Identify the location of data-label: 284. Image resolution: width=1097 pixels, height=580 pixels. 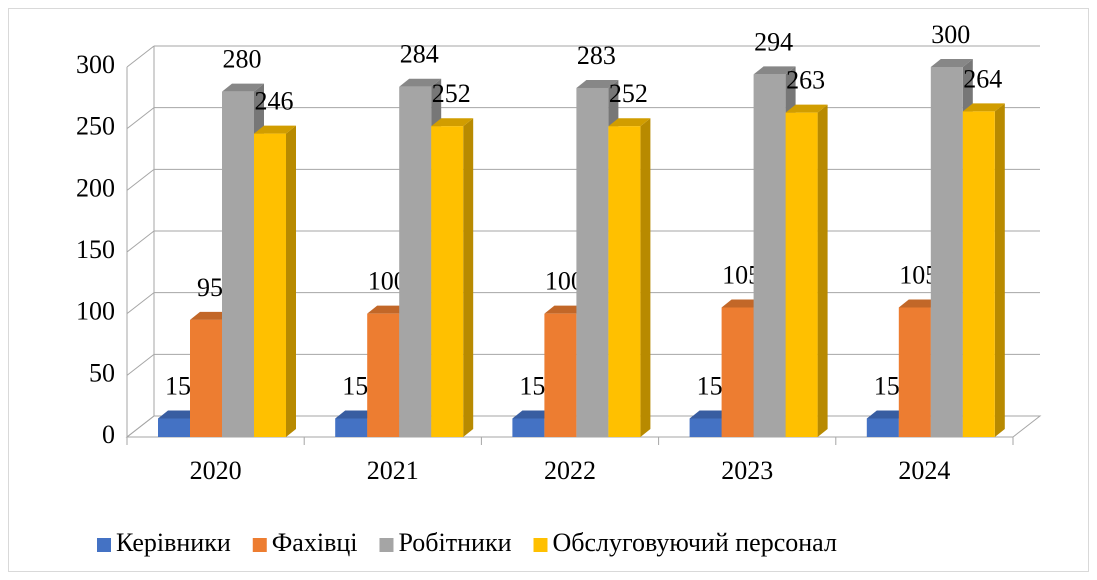
(419, 54).